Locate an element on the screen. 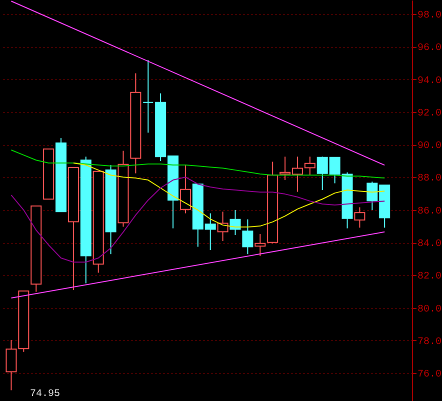 The image size is (442, 401). y-tick-label: 84.0 is located at coordinates (430, 244).